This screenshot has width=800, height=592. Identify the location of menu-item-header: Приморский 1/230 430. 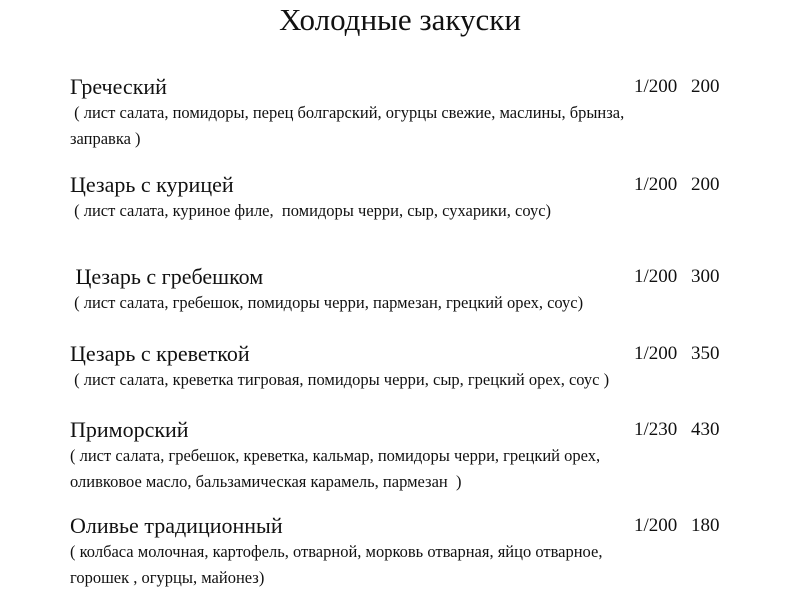
(400, 430).